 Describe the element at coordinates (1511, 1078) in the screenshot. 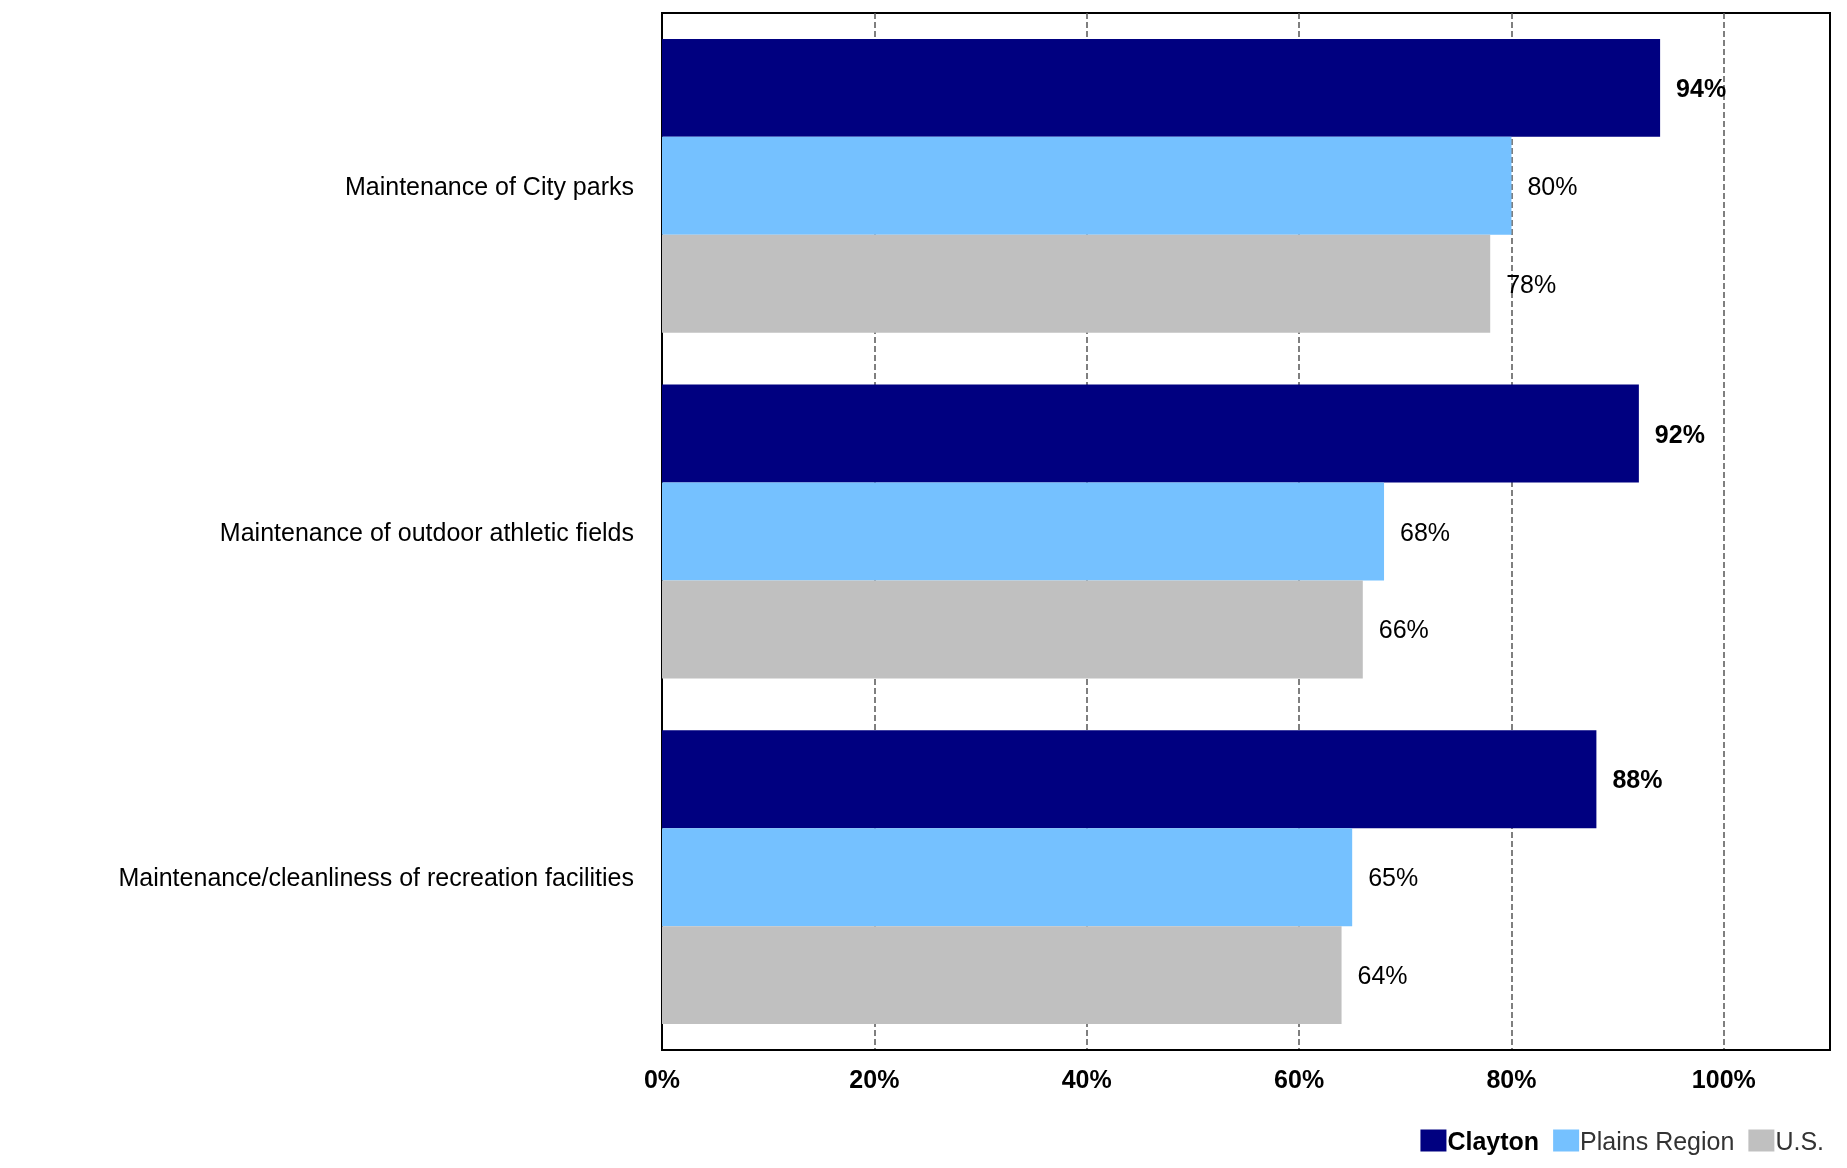

I see `x-tick-label: 80%` at that location.